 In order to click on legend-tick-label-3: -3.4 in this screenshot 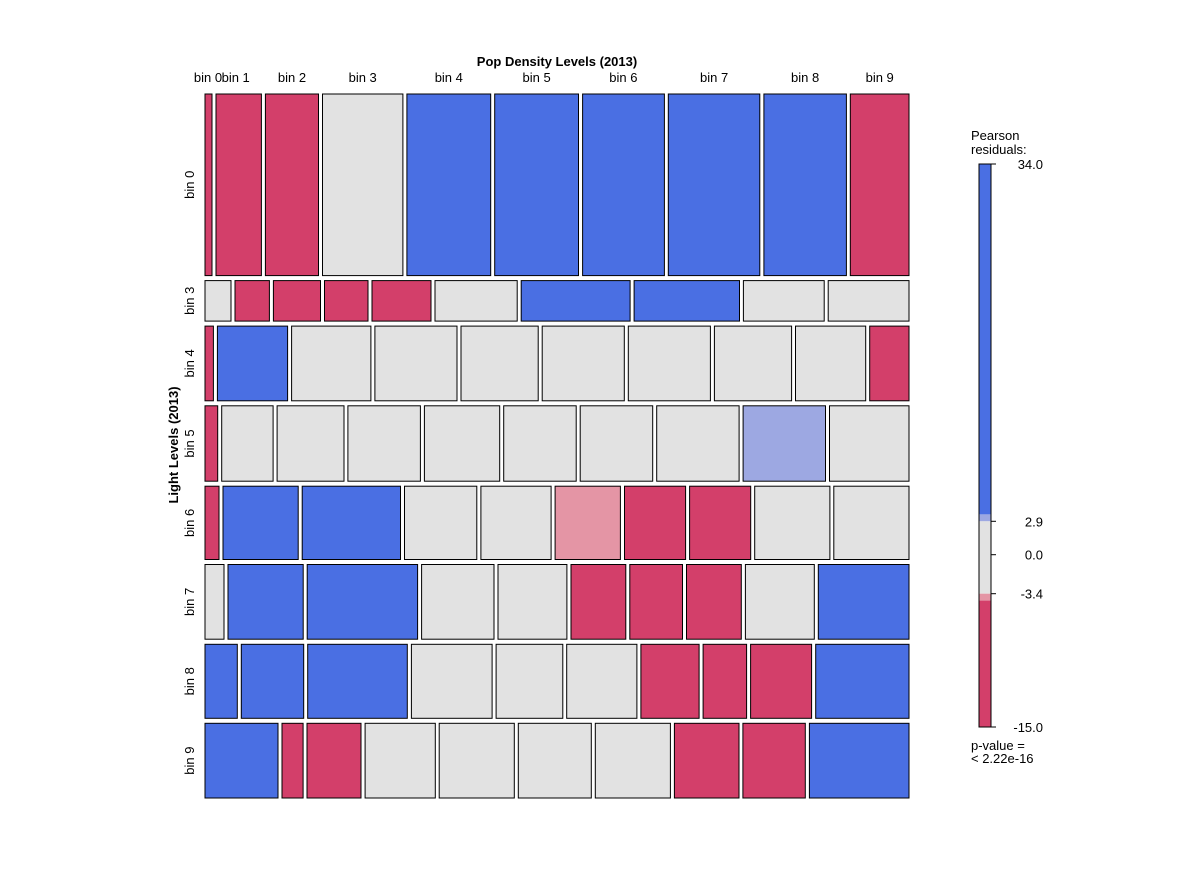, I will do `click(1032, 594)`.